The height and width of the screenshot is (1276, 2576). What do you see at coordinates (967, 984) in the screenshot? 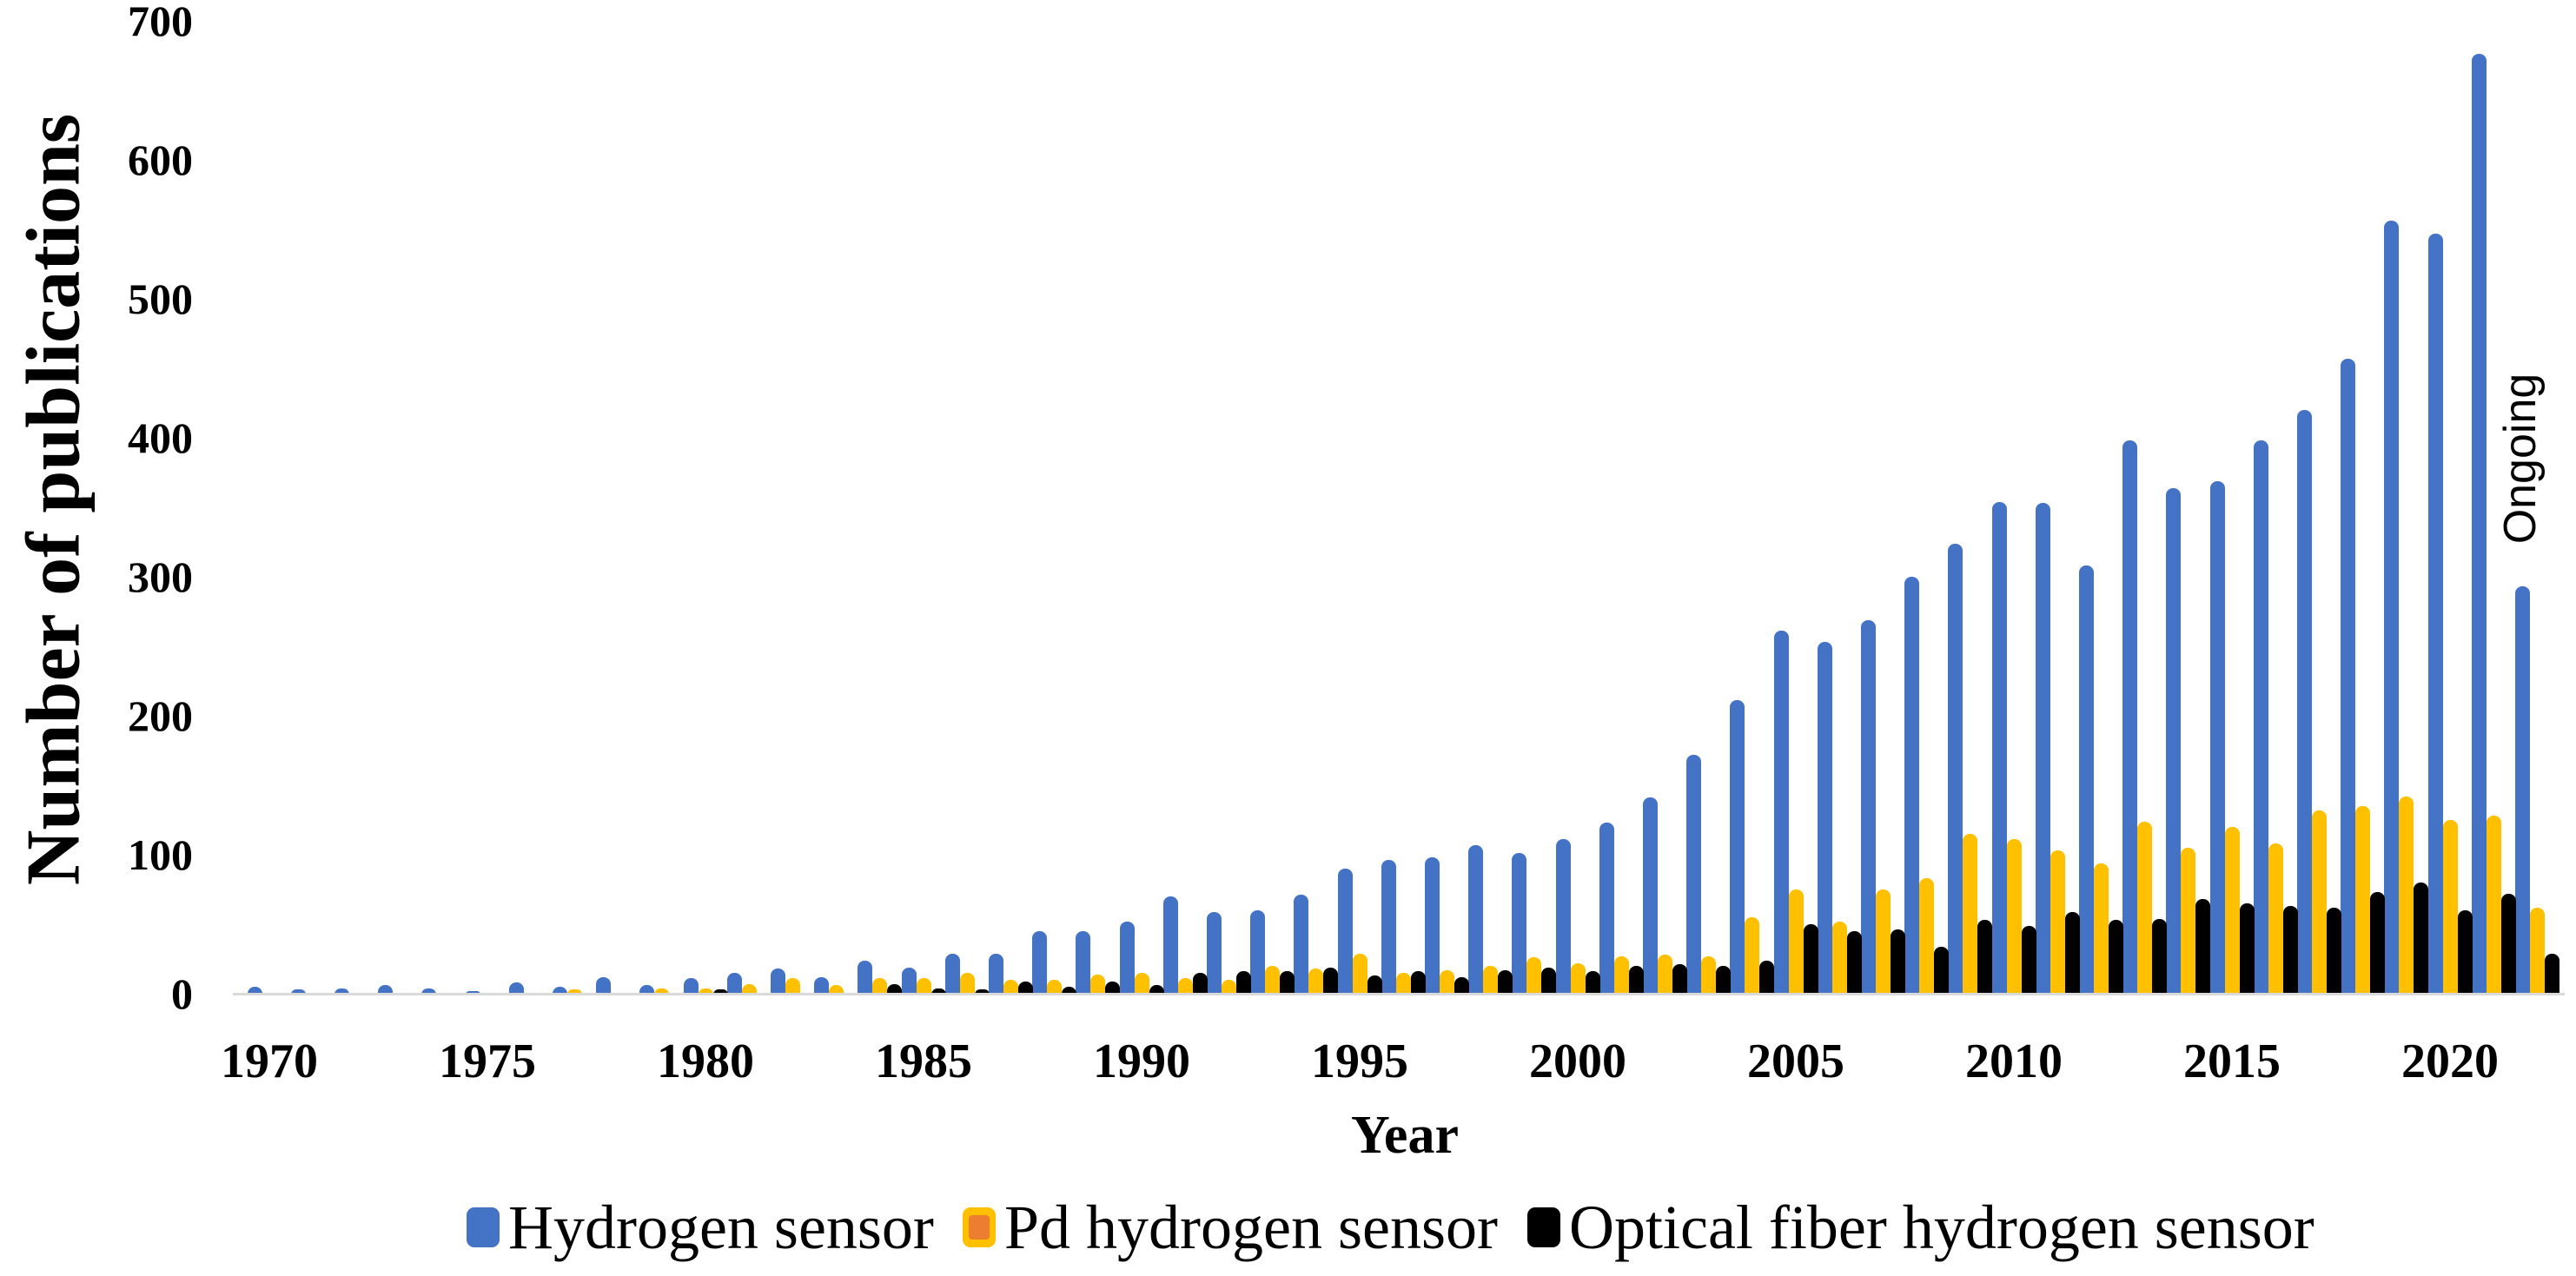
I see `bar-pd-hydrogen-sensor-1986` at bounding box center [967, 984].